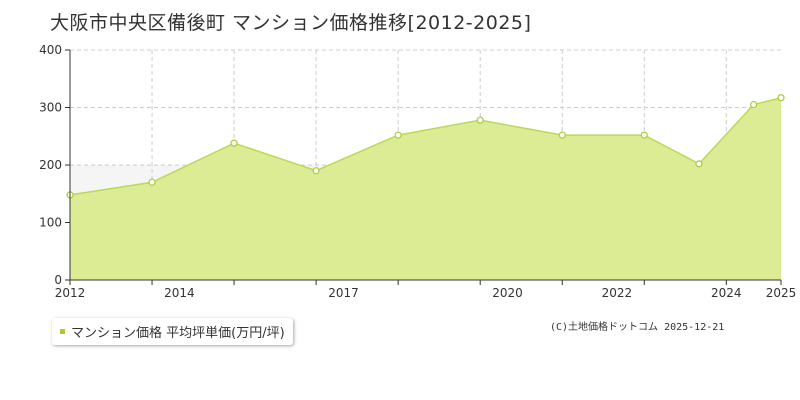 Image resolution: width=800 pixels, height=400 pixels. I want to click on x-tick-label: 2022, so click(617, 293).